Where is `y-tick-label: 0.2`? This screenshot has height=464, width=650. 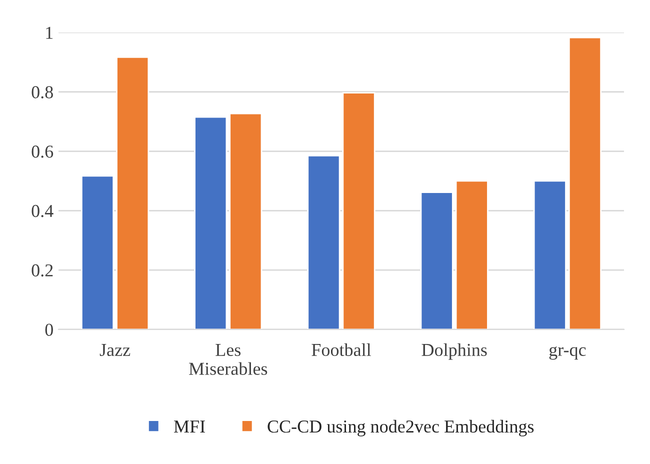
y-tick-label: 0.2 is located at coordinates (42, 270).